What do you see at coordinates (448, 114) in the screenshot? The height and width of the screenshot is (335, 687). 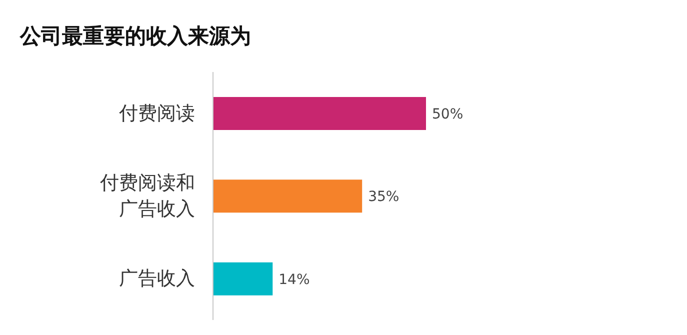 I see `data-label: 50%` at bounding box center [448, 114].